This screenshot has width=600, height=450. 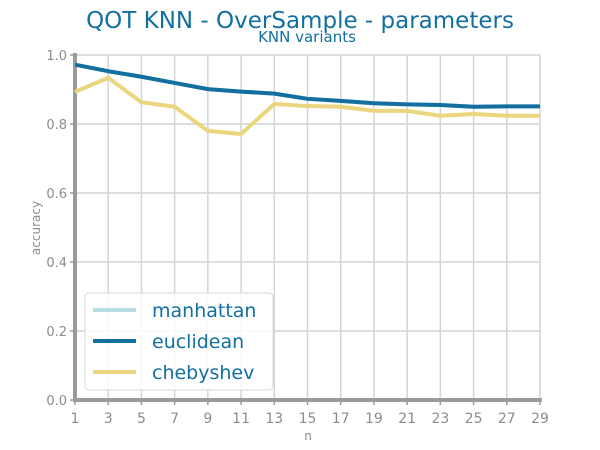 I want to click on x-tick-label: 1, so click(x=75, y=419).